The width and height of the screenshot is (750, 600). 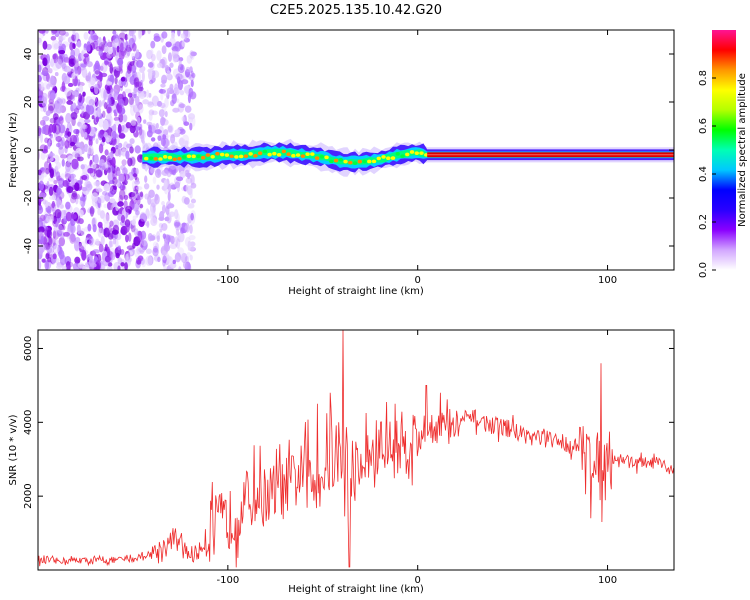 I want to click on spectrogram-x-tick-label: -100, so click(x=227, y=280).